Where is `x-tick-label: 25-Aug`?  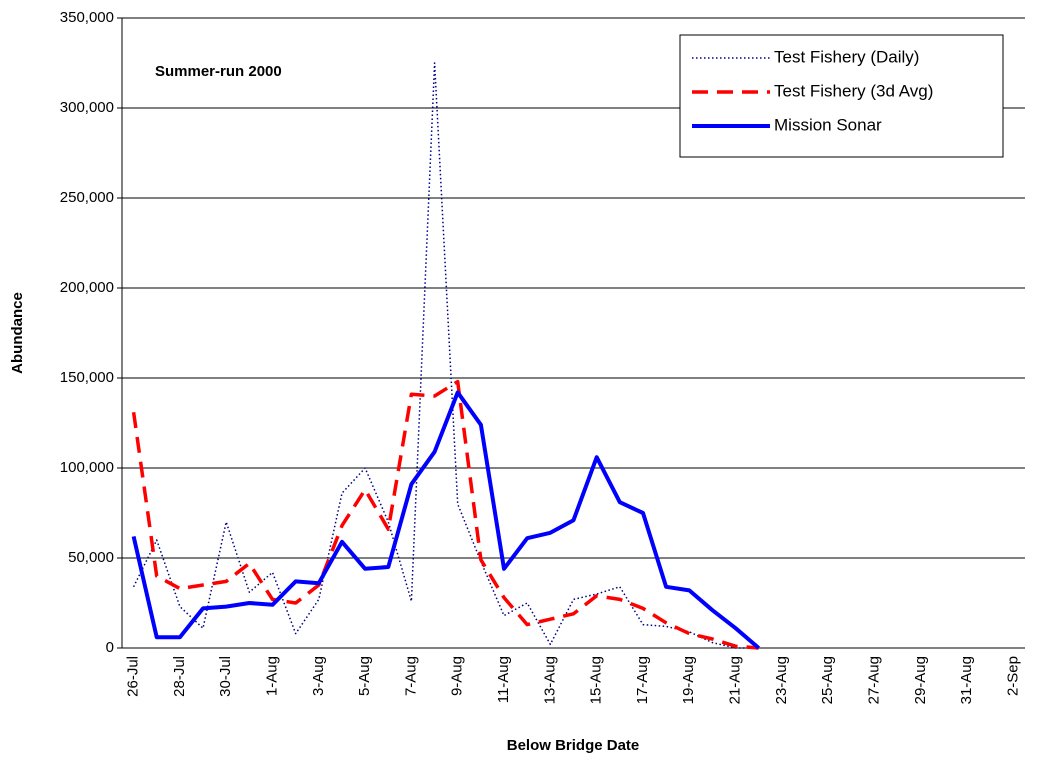
x-tick-label: 25-Aug is located at coordinates (827, 680).